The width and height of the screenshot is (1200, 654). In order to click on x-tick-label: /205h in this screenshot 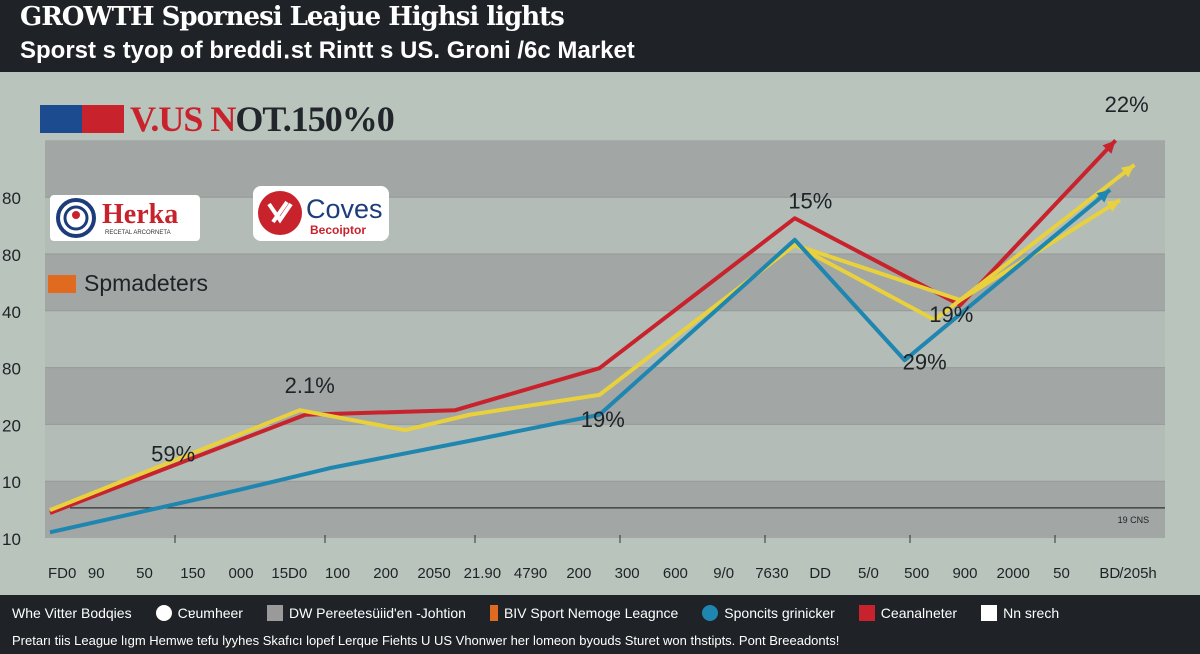, I will do `click(1138, 573)`.